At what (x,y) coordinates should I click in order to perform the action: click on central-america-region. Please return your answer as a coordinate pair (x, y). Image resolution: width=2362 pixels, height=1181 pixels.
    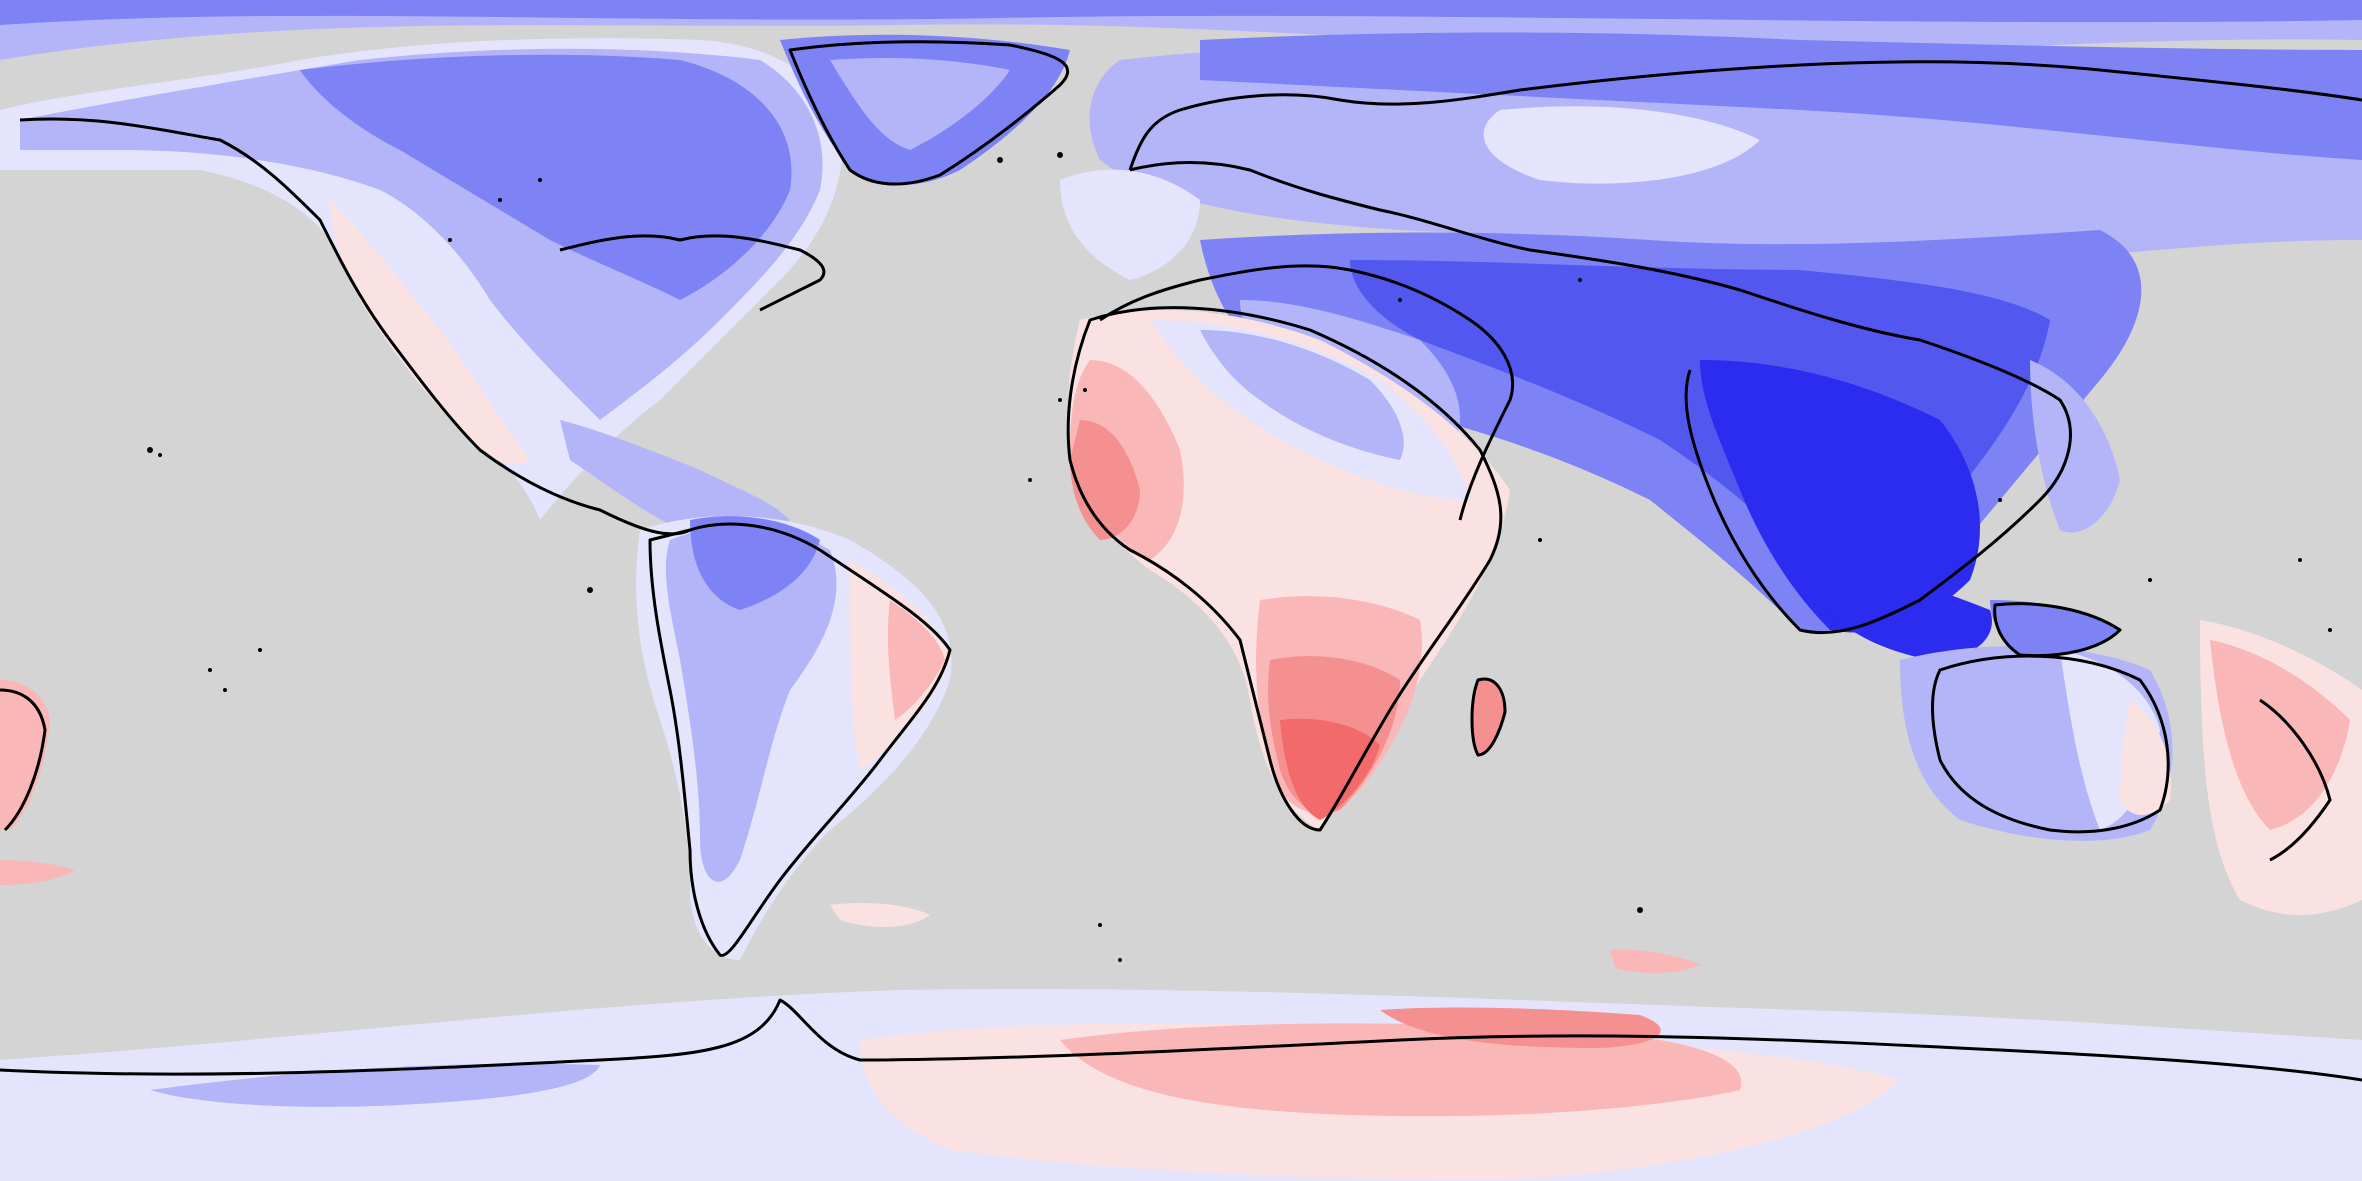
    Looking at the image, I should click on (675, 478).